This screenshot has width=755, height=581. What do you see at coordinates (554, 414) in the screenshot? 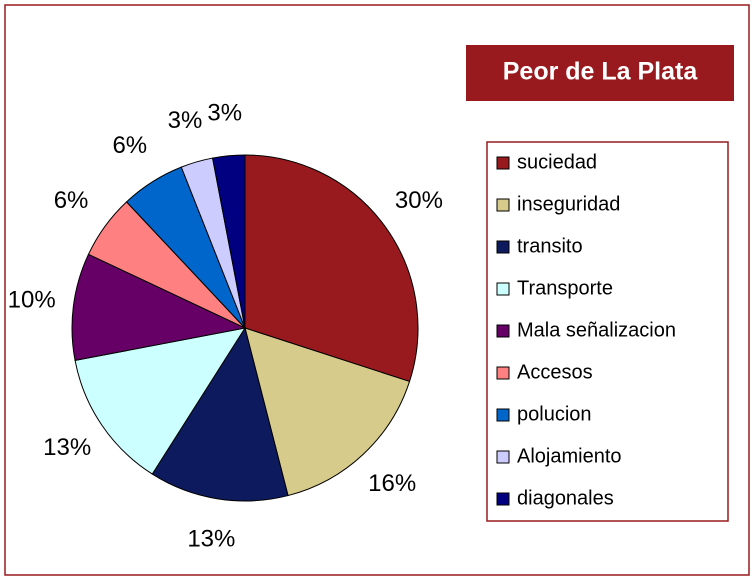
I see `legend-label: polucion` at bounding box center [554, 414].